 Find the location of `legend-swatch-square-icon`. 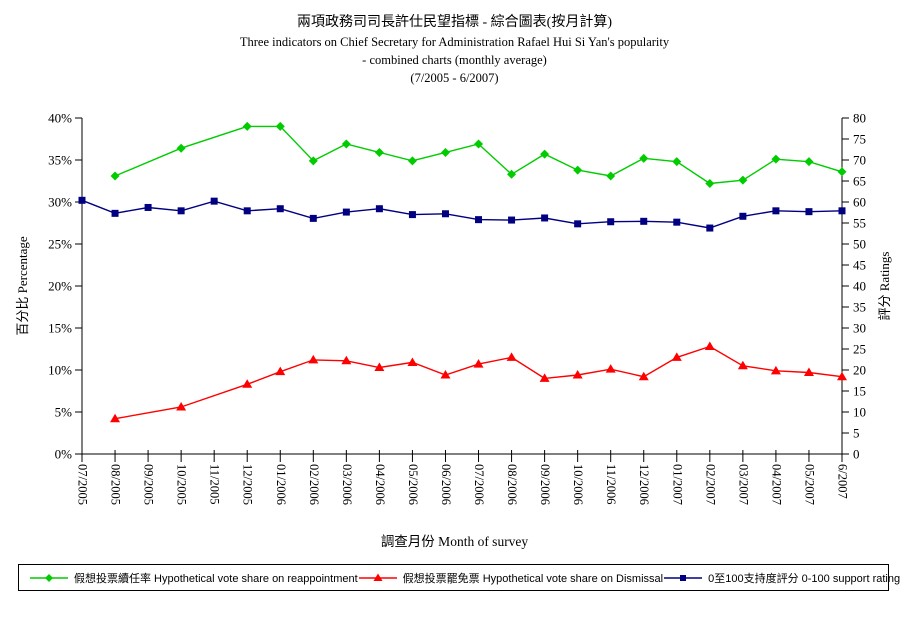

legend-swatch-square-icon is located at coordinates (683, 577).